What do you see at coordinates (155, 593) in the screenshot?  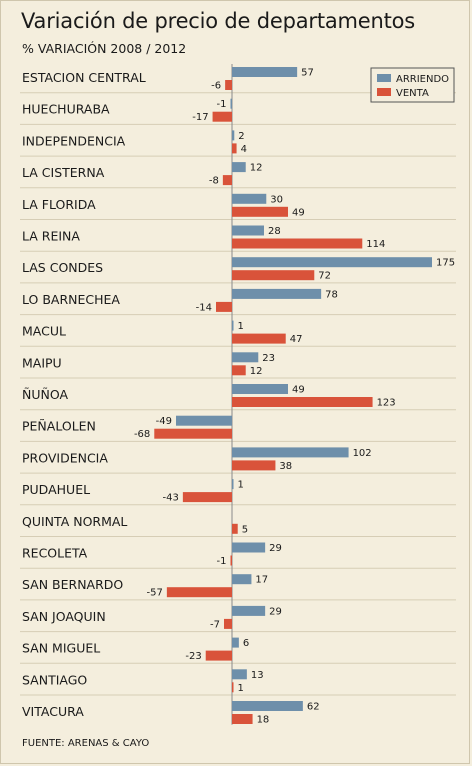 I see `data-label: -57` at bounding box center [155, 593].